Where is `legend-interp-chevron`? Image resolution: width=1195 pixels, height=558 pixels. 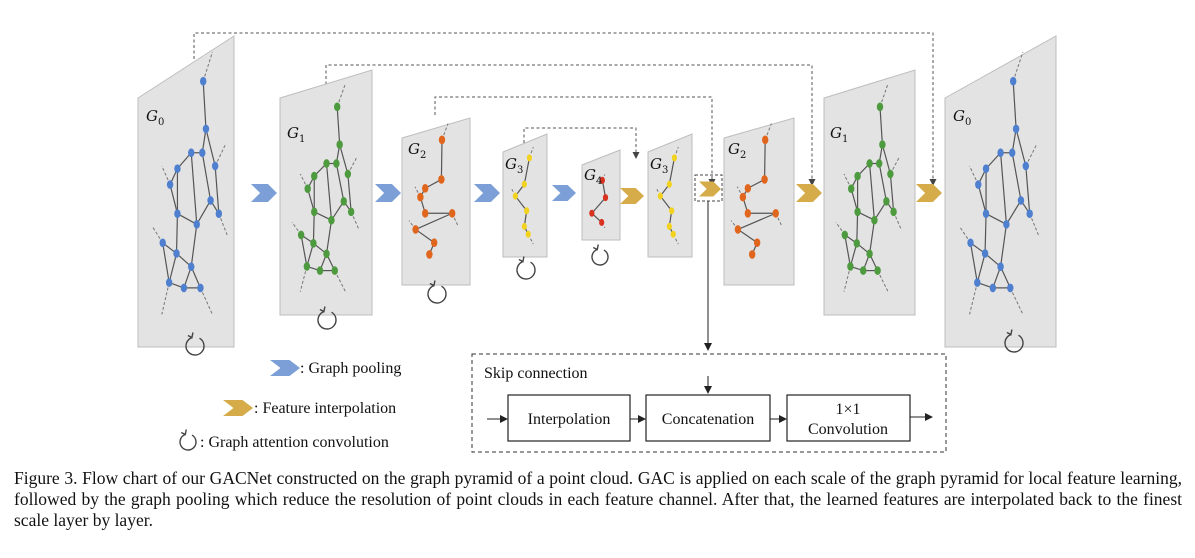 legend-interp-chevron is located at coordinates (238, 408).